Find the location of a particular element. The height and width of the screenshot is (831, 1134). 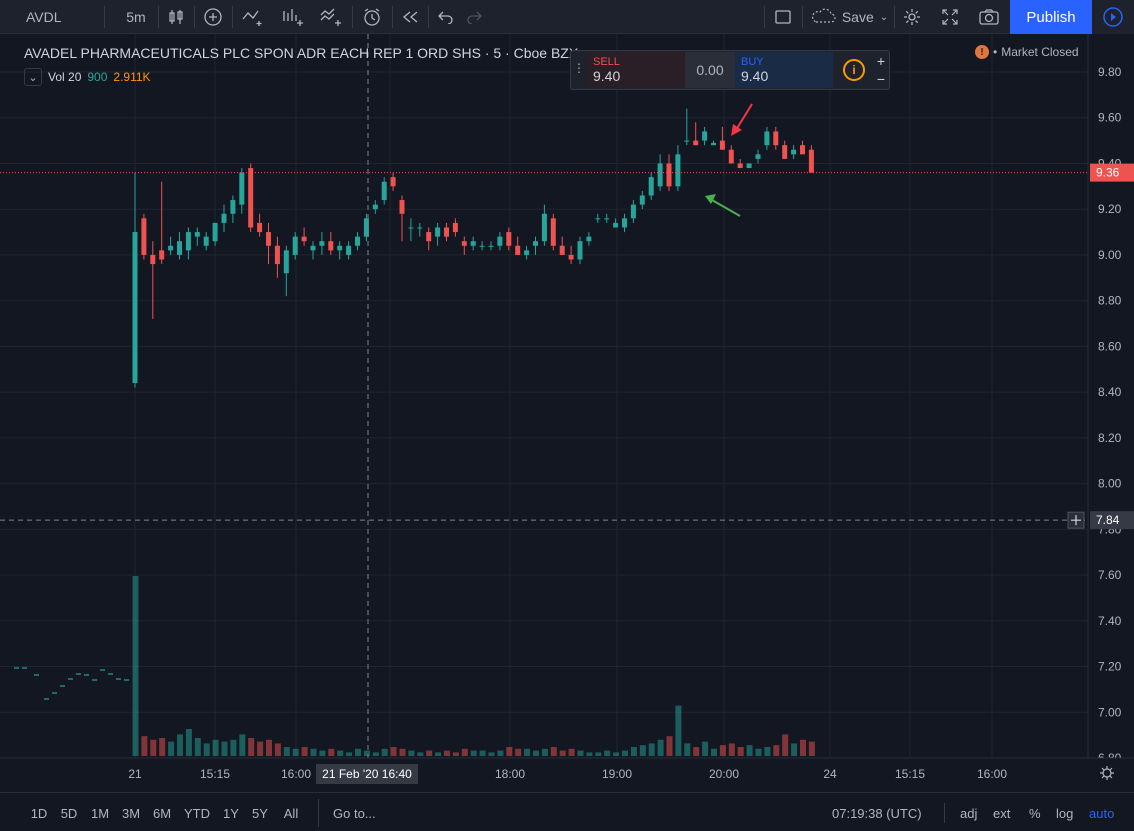

price-tick-label: 9.20 is located at coordinates (1110, 209).